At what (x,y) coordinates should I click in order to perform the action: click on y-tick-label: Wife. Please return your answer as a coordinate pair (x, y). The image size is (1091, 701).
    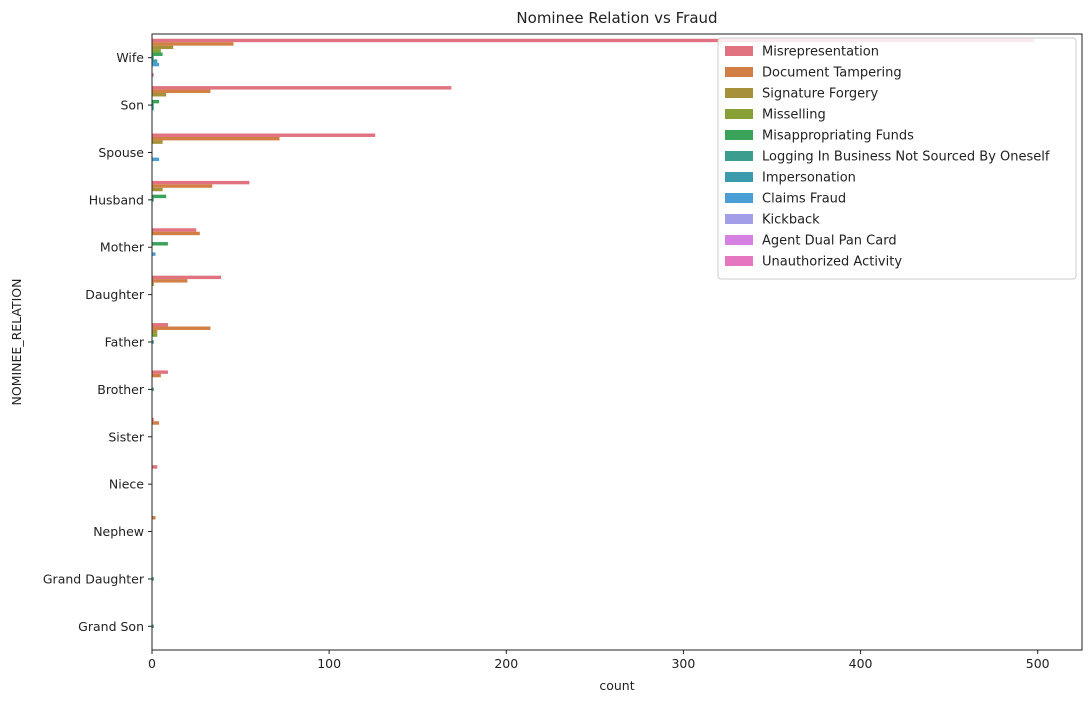
    Looking at the image, I should click on (130, 57).